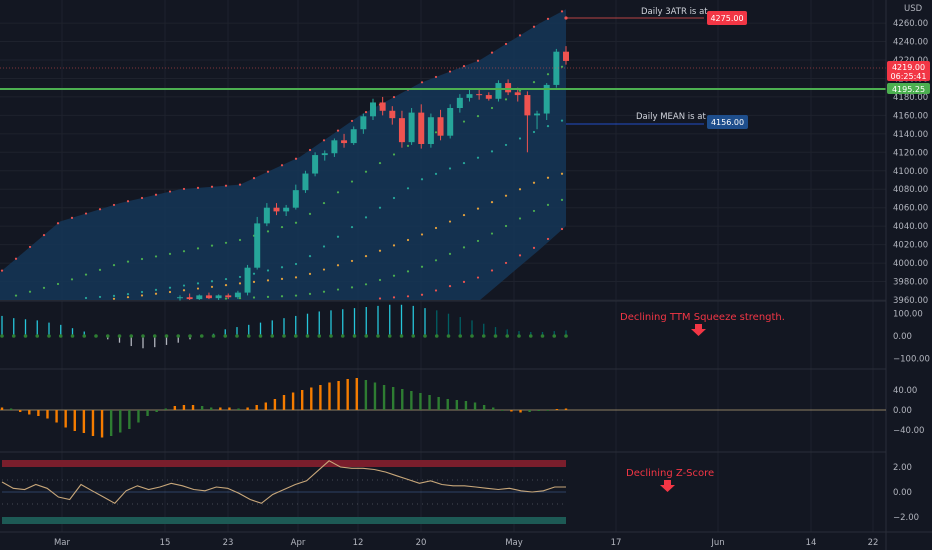 Image resolution: width=932 pixels, height=550 pixels. Describe the element at coordinates (908, 67) in the screenshot. I see `price-badge-value: 4219.00` at that location.